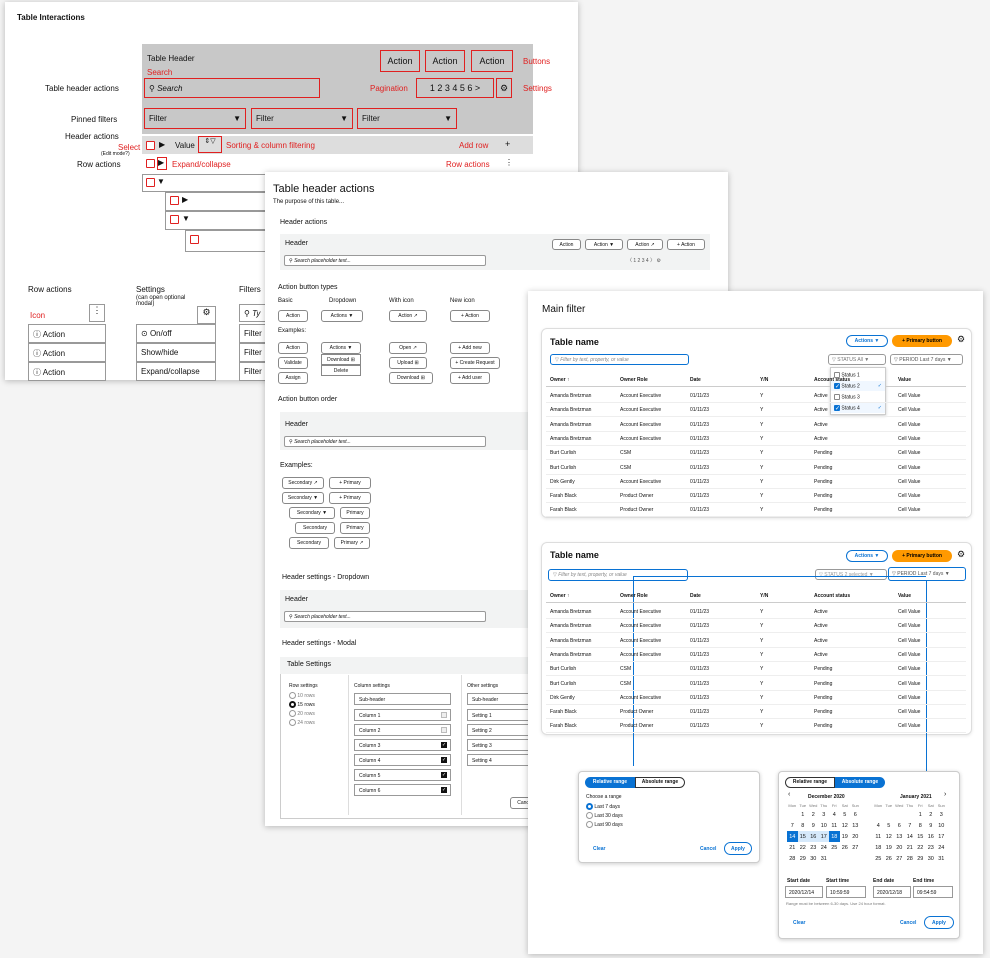 The image size is (990, 958). I want to click on example-button: + Add user, so click(470, 378).